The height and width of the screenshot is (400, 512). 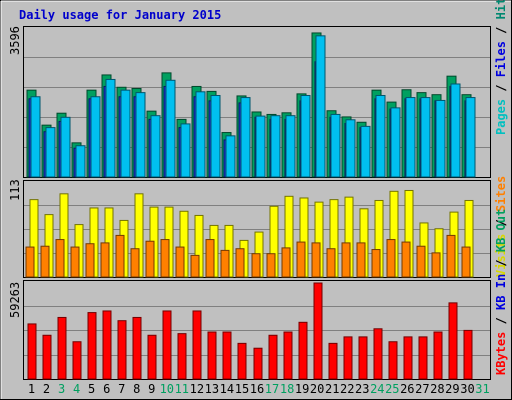 What do you see at coordinates (452, 389) in the screenshot?
I see `day-label-29: 29` at bounding box center [452, 389].